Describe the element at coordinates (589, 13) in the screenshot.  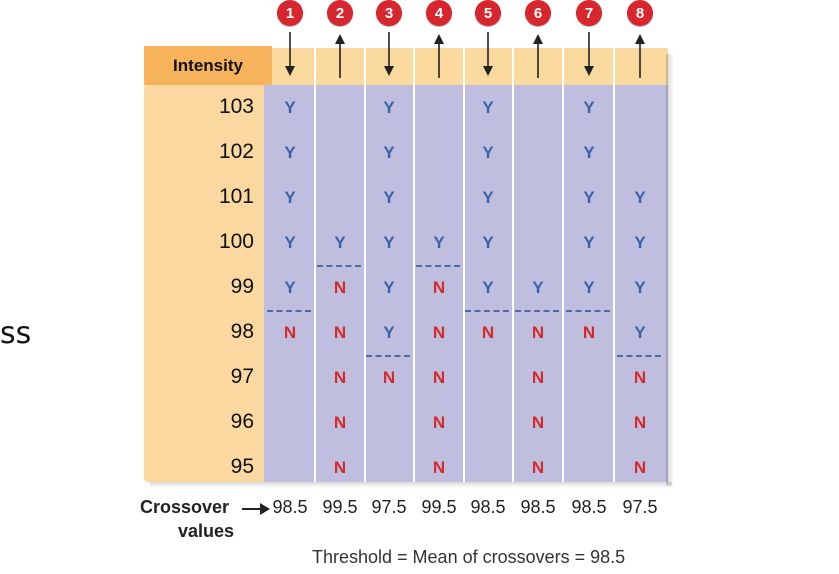
I see `trial-number: 7` at that location.